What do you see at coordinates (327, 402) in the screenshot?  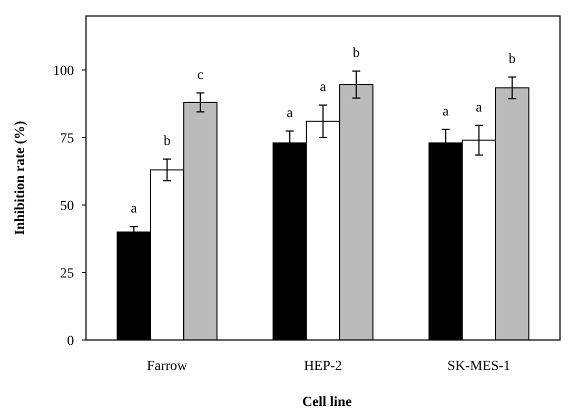 I see `x-axis-title: Cell line` at bounding box center [327, 402].